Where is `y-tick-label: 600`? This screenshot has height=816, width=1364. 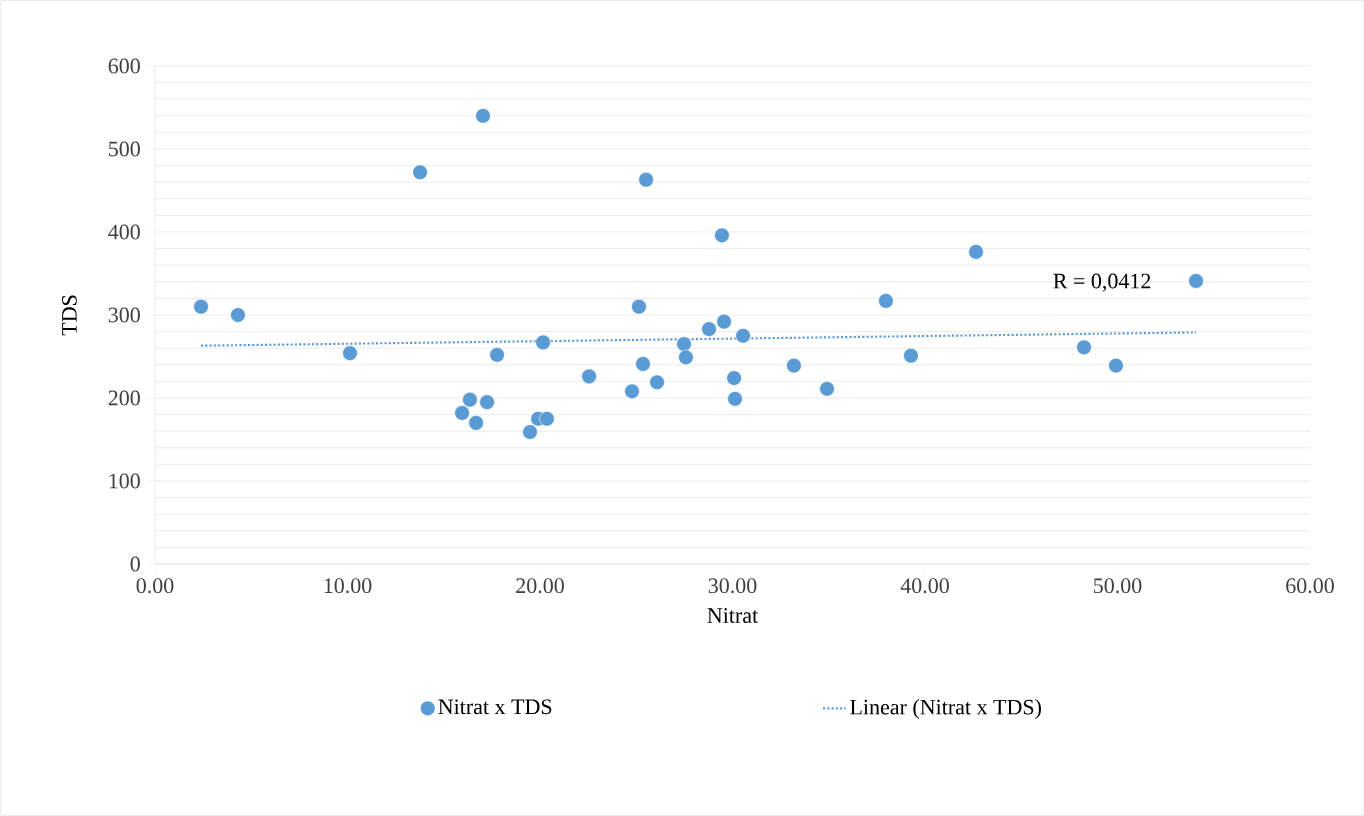
y-tick-label: 600 is located at coordinates (124, 66).